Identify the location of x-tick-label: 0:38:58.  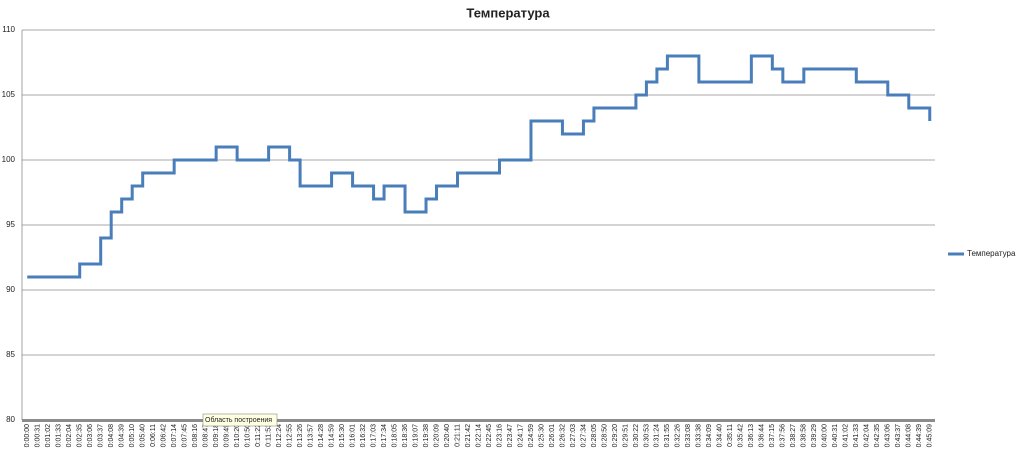
(804, 435).